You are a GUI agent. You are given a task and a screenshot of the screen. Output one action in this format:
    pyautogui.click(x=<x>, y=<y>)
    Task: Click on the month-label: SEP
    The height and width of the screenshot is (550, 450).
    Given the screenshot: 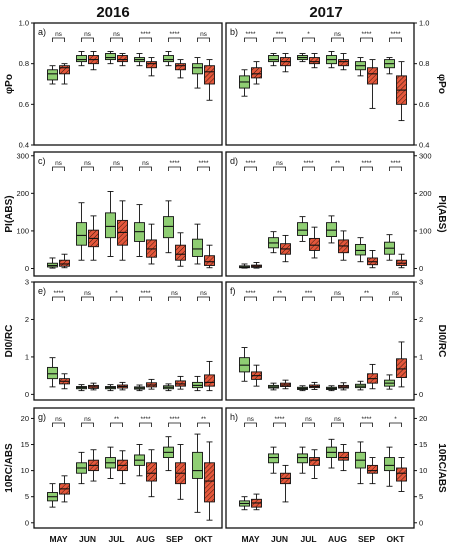 What is the action you would take?
    pyautogui.click(x=366, y=539)
    